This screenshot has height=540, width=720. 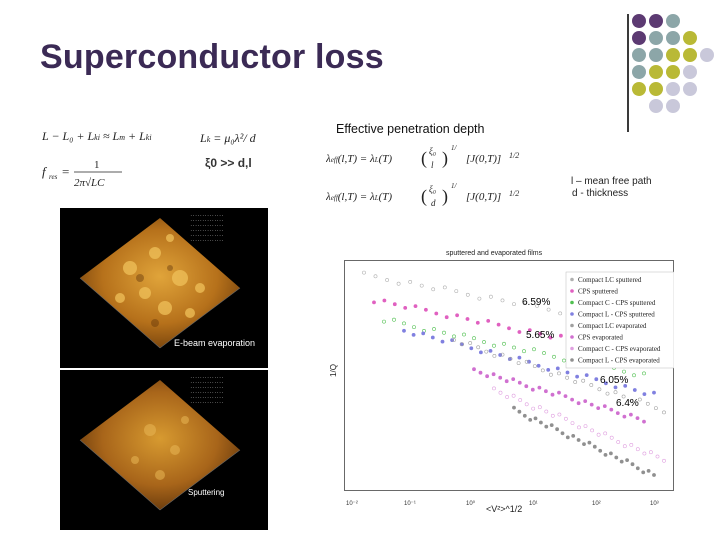 I want to click on x-ticks: 10⁻² 10⁻¹ 10⁰ 10¹ 10² 10³, so click(x=509, y=500).